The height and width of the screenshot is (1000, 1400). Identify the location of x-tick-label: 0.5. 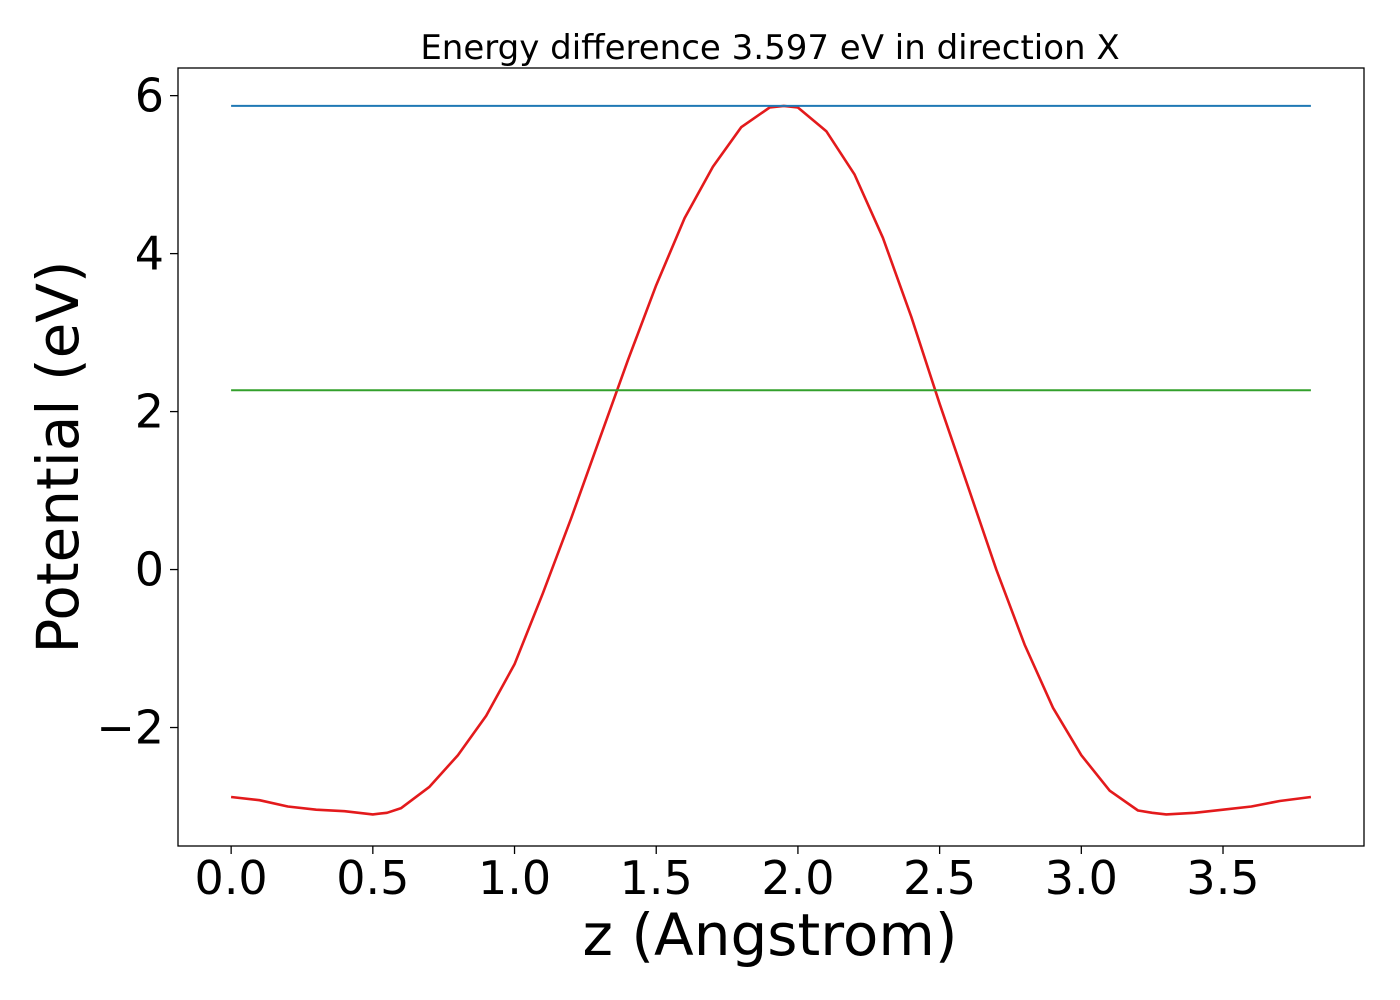
(372, 878).